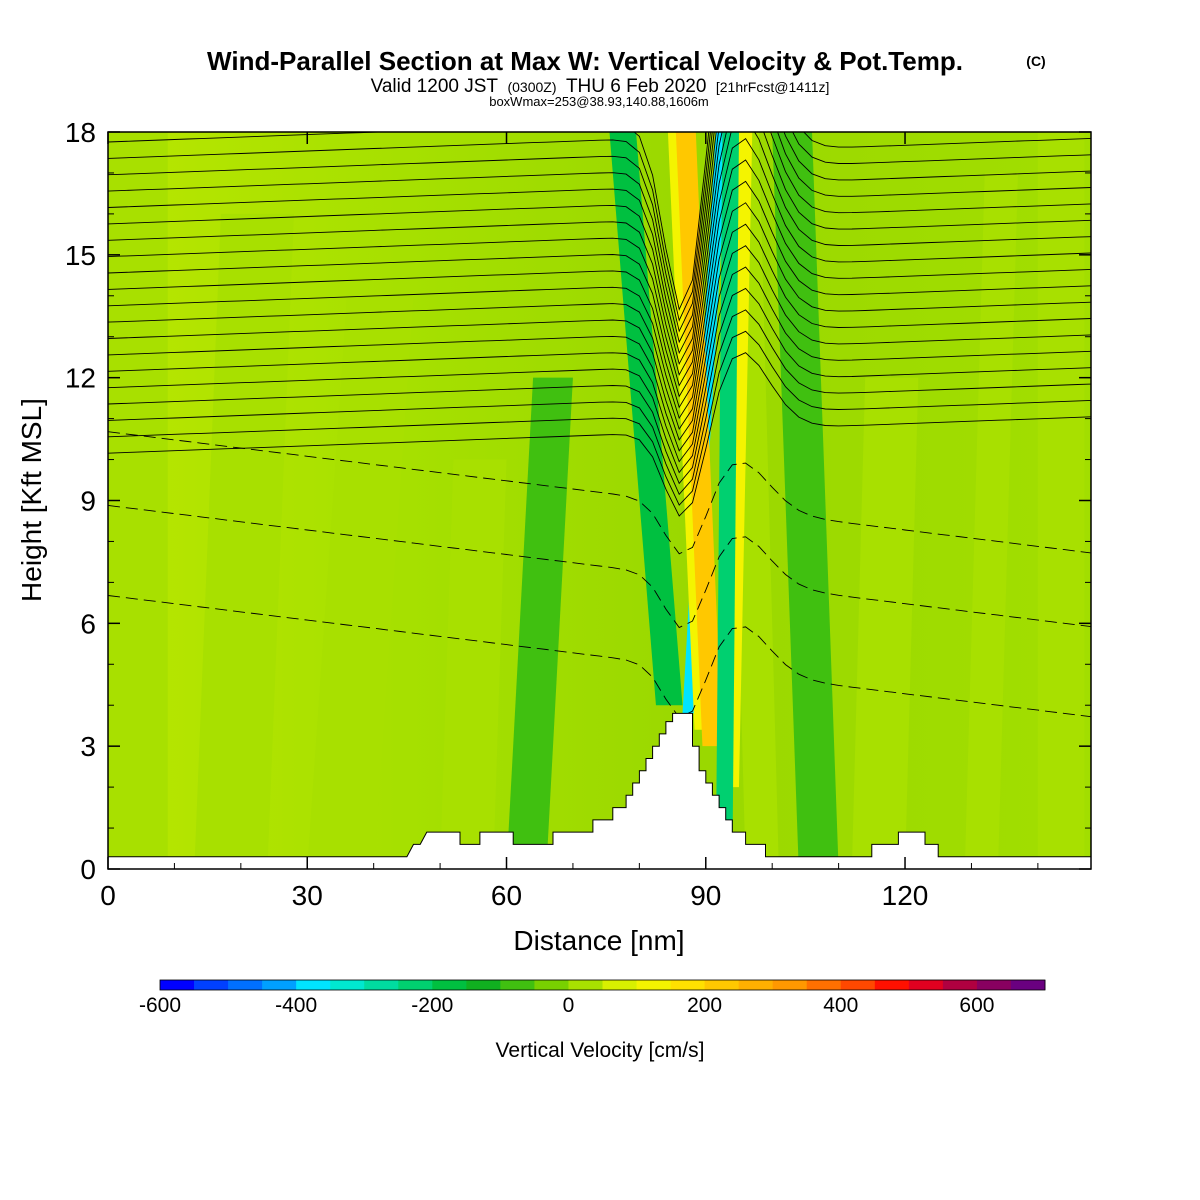  What do you see at coordinates (599, 790) in the screenshot?
I see `terrain` at bounding box center [599, 790].